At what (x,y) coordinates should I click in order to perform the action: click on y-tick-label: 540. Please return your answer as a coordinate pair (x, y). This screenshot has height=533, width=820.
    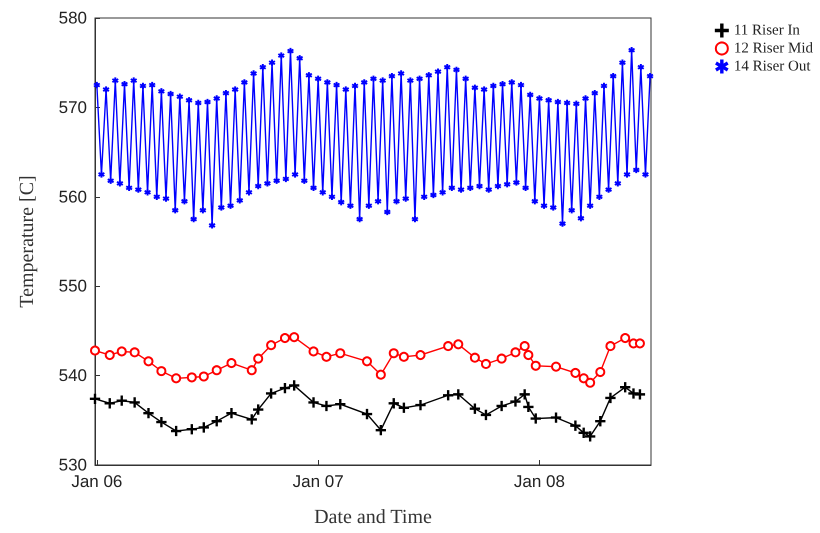
    Looking at the image, I should click on (72, 376).